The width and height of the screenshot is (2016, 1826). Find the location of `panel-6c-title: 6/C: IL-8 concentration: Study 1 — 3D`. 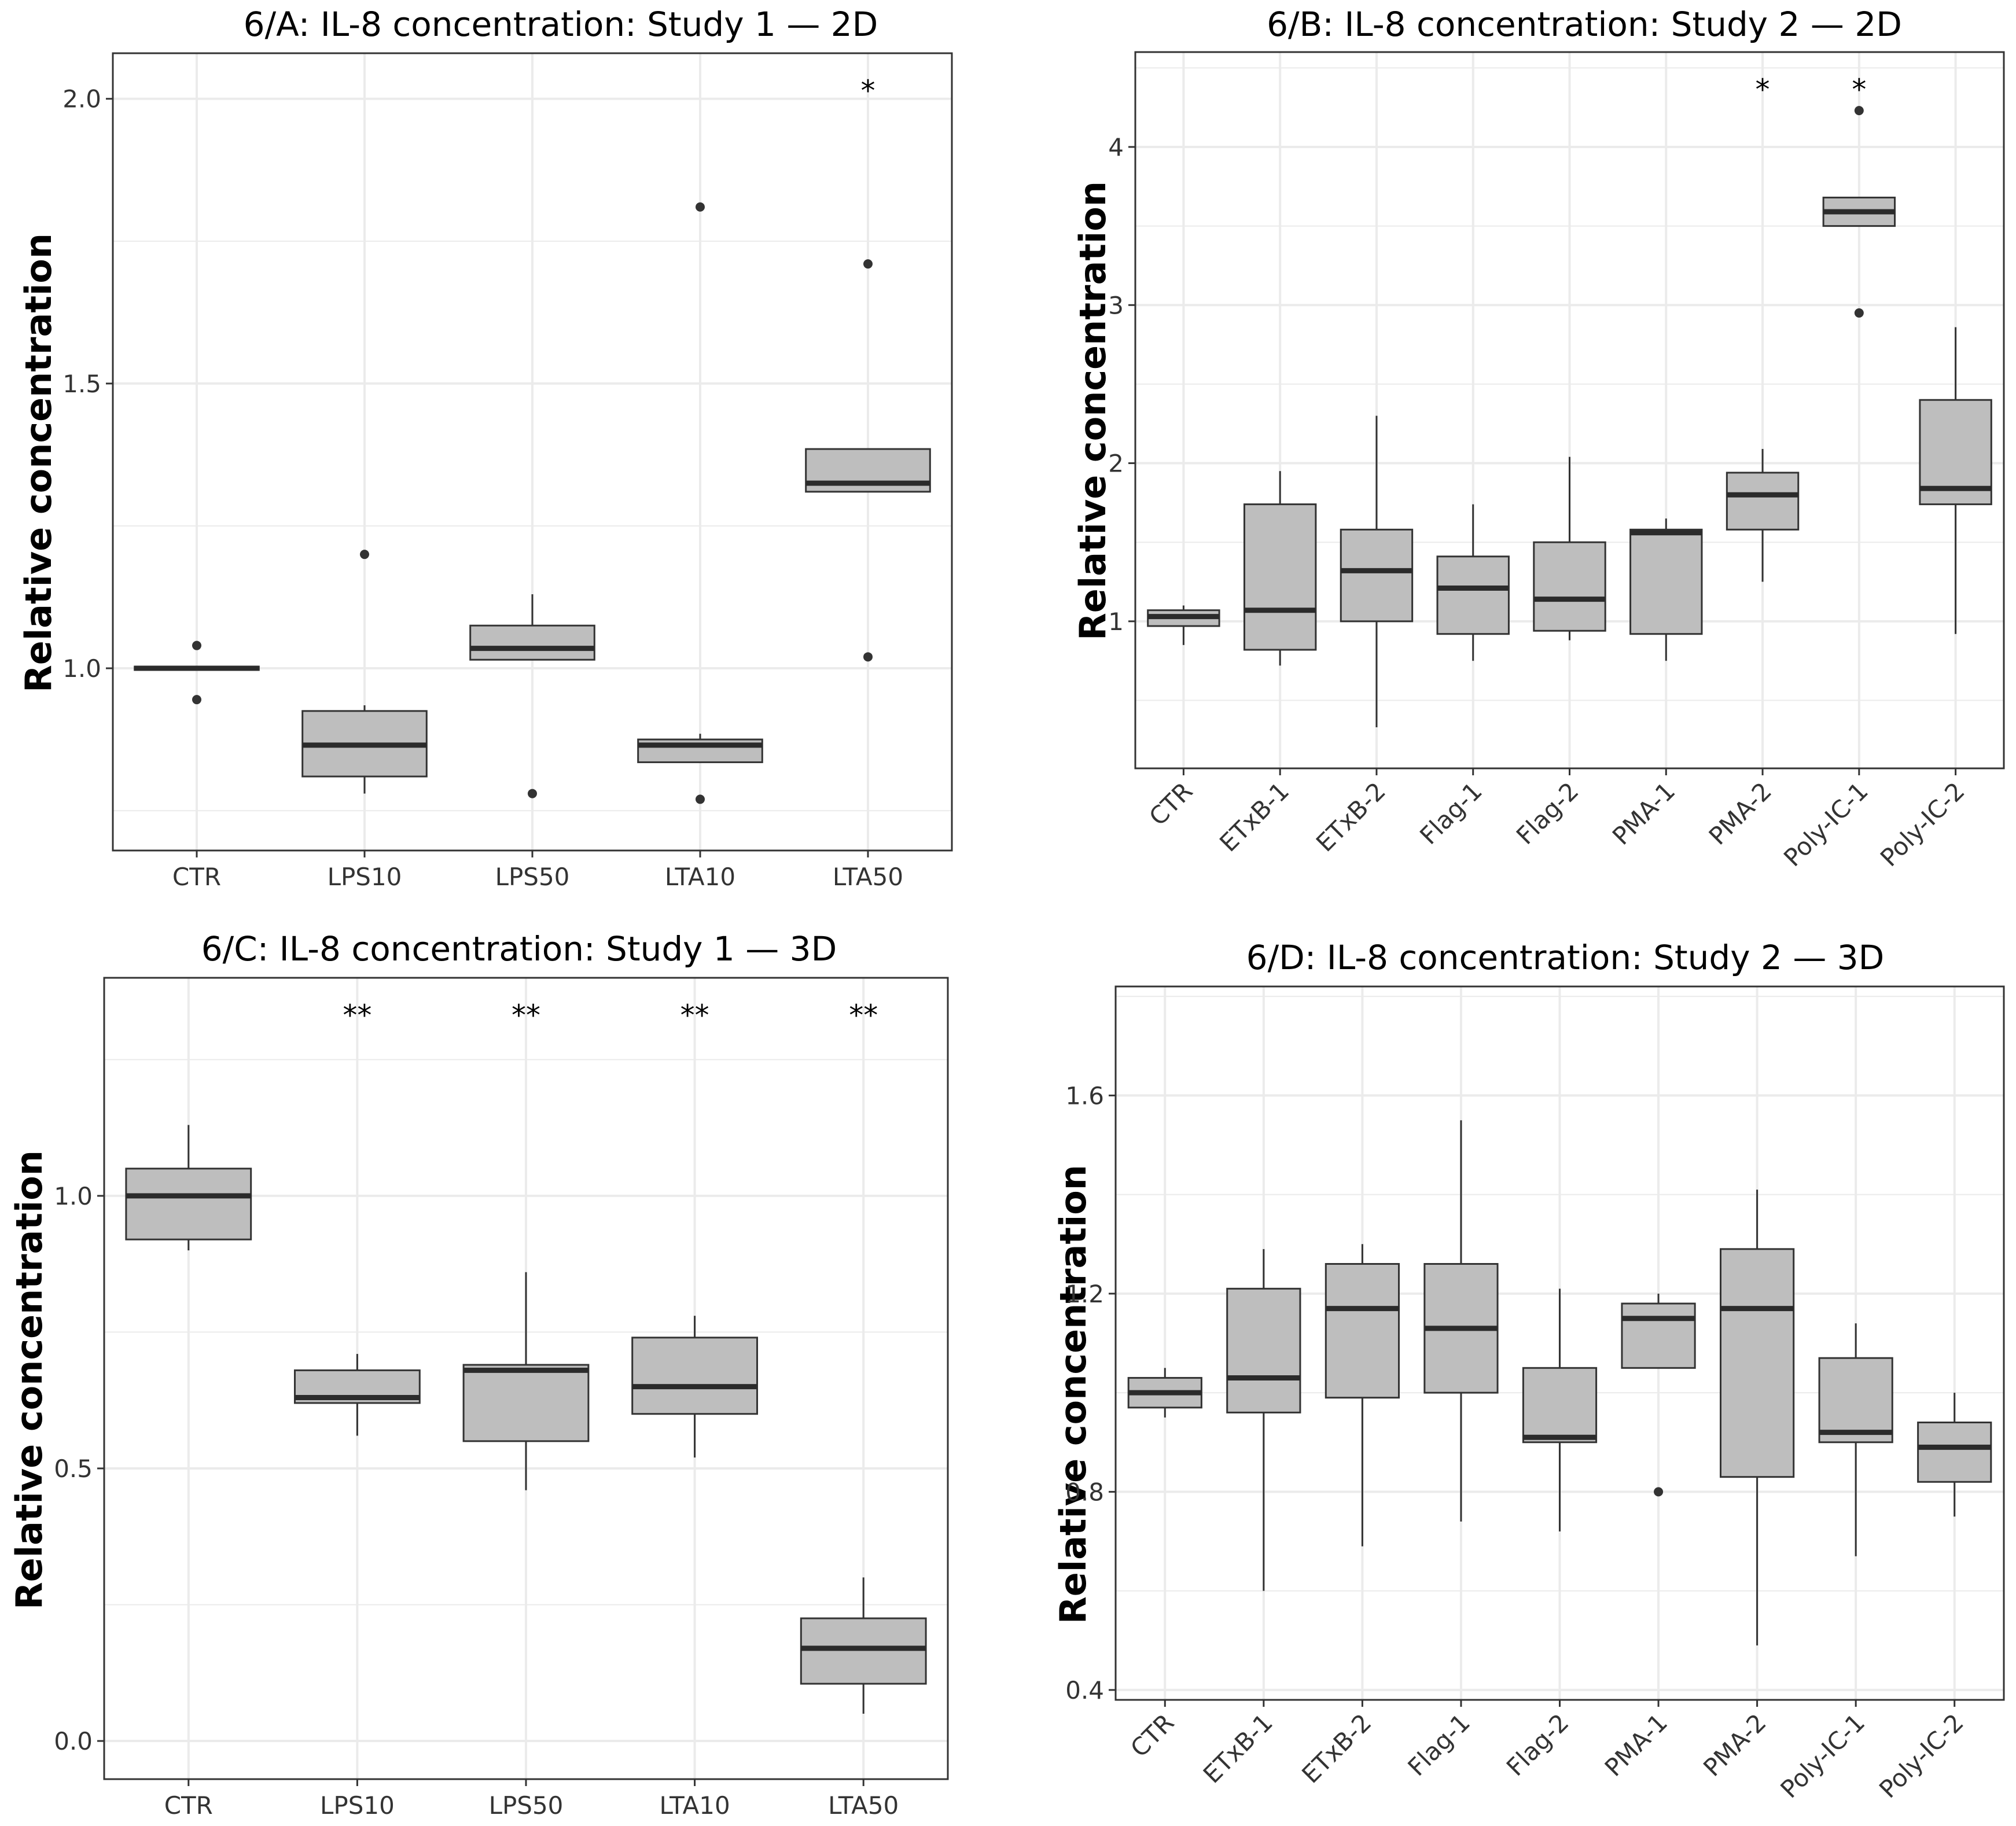

panel-6c-title: 6/C: IL-8 concentration: Study 1 — 3D is located at coordinates (519, 949).